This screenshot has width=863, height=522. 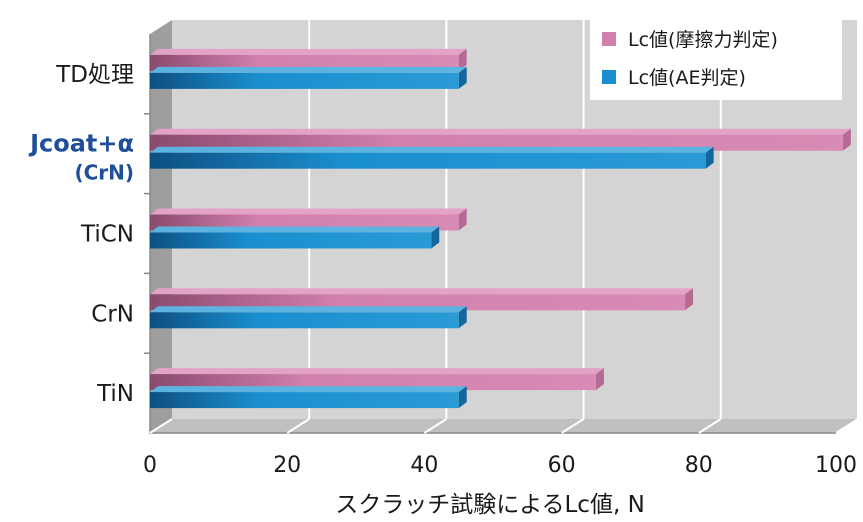 I want to click on legend: Lc値(摩擦力判定) Lc値(AE判定), so click(x=716, y=57).